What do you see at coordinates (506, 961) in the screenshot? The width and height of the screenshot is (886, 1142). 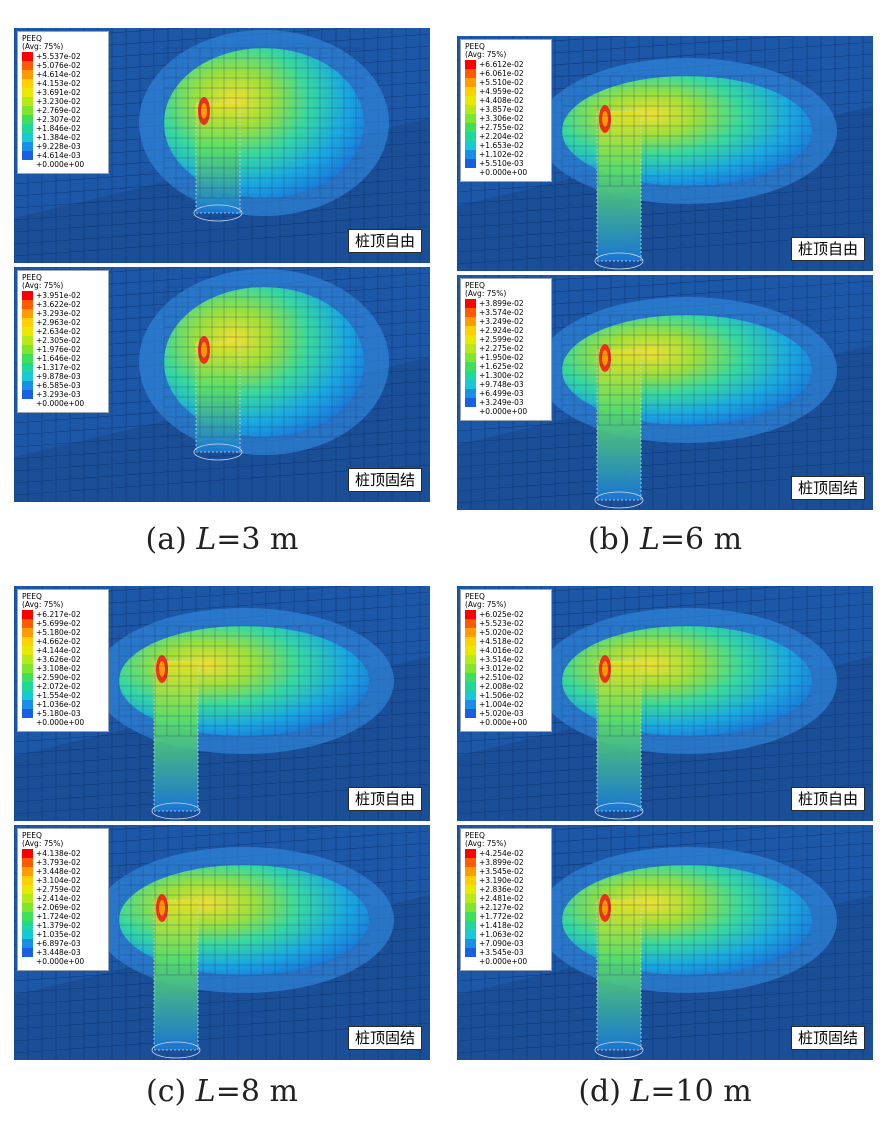 I see `legend-row: +0.000e+00` at bounding box center [506, 961].